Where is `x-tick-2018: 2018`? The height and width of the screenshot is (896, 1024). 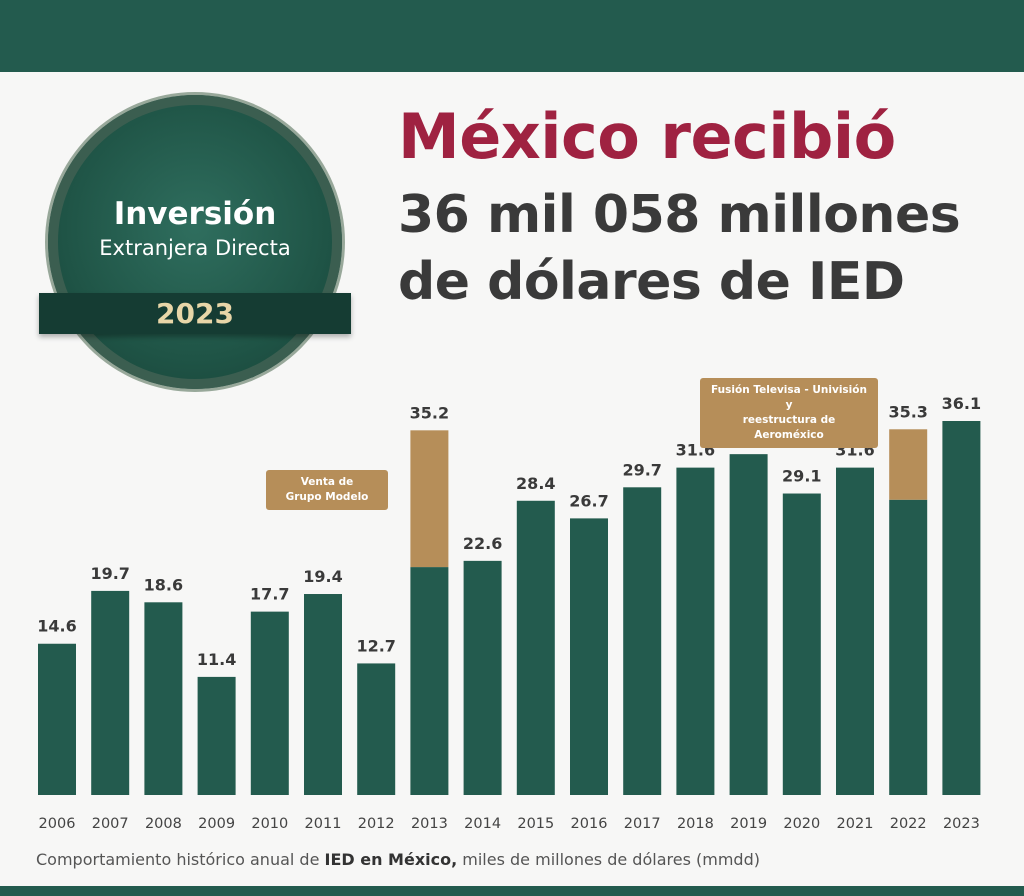
x-tick-2018: 2018 is located at coordinates (695, 824).